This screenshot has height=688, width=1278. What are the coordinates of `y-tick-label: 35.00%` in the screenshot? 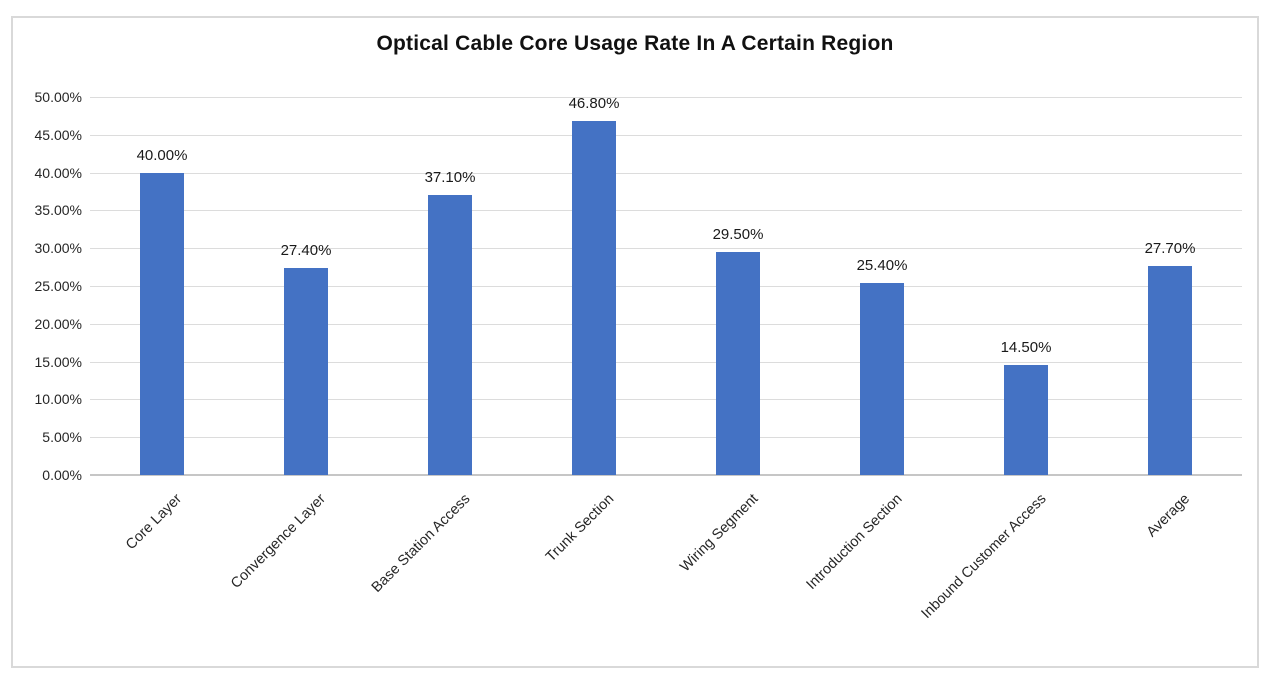 It's located at (58, 210).